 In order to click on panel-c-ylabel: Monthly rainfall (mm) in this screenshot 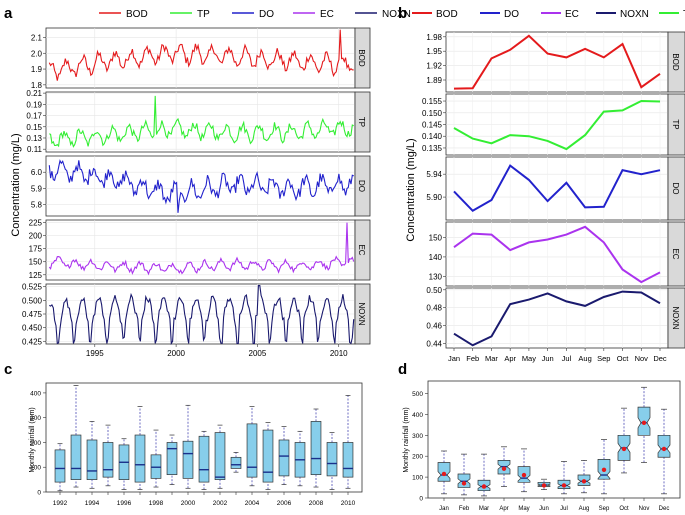, I will do `click(32, 439)`.